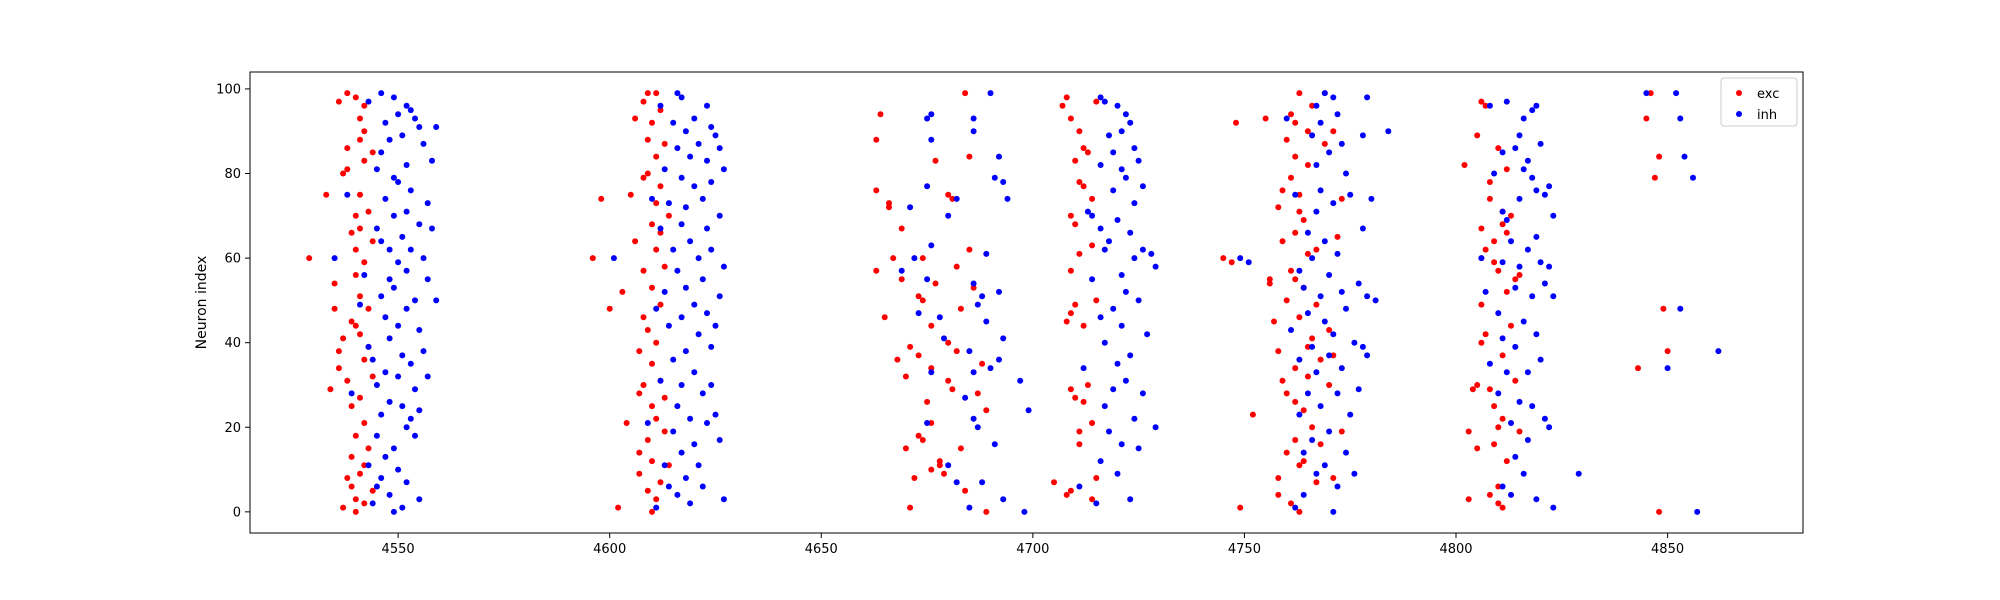 The image size is (2000, 600). Describe the element at coordinates (821, 549) in the screenshot. I see `x-tick-label: 4650` at that location.